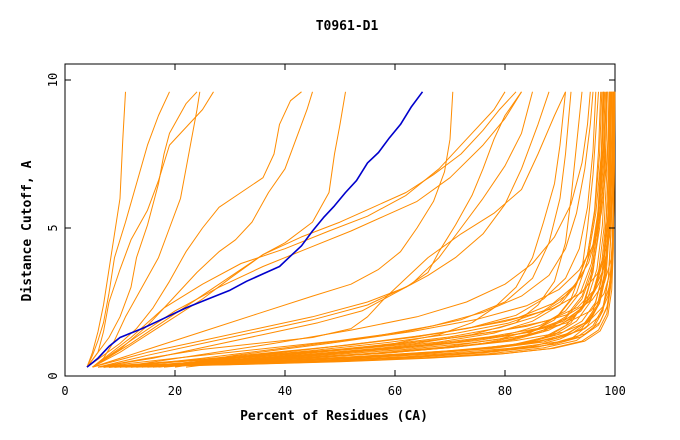 Image resolution: width=680 pixels, height=440 pixels. What do you see at coordinates (53, 80) in the screenshot?
I see `y-tick-label-2: 10` at bounding box center [53, 80].